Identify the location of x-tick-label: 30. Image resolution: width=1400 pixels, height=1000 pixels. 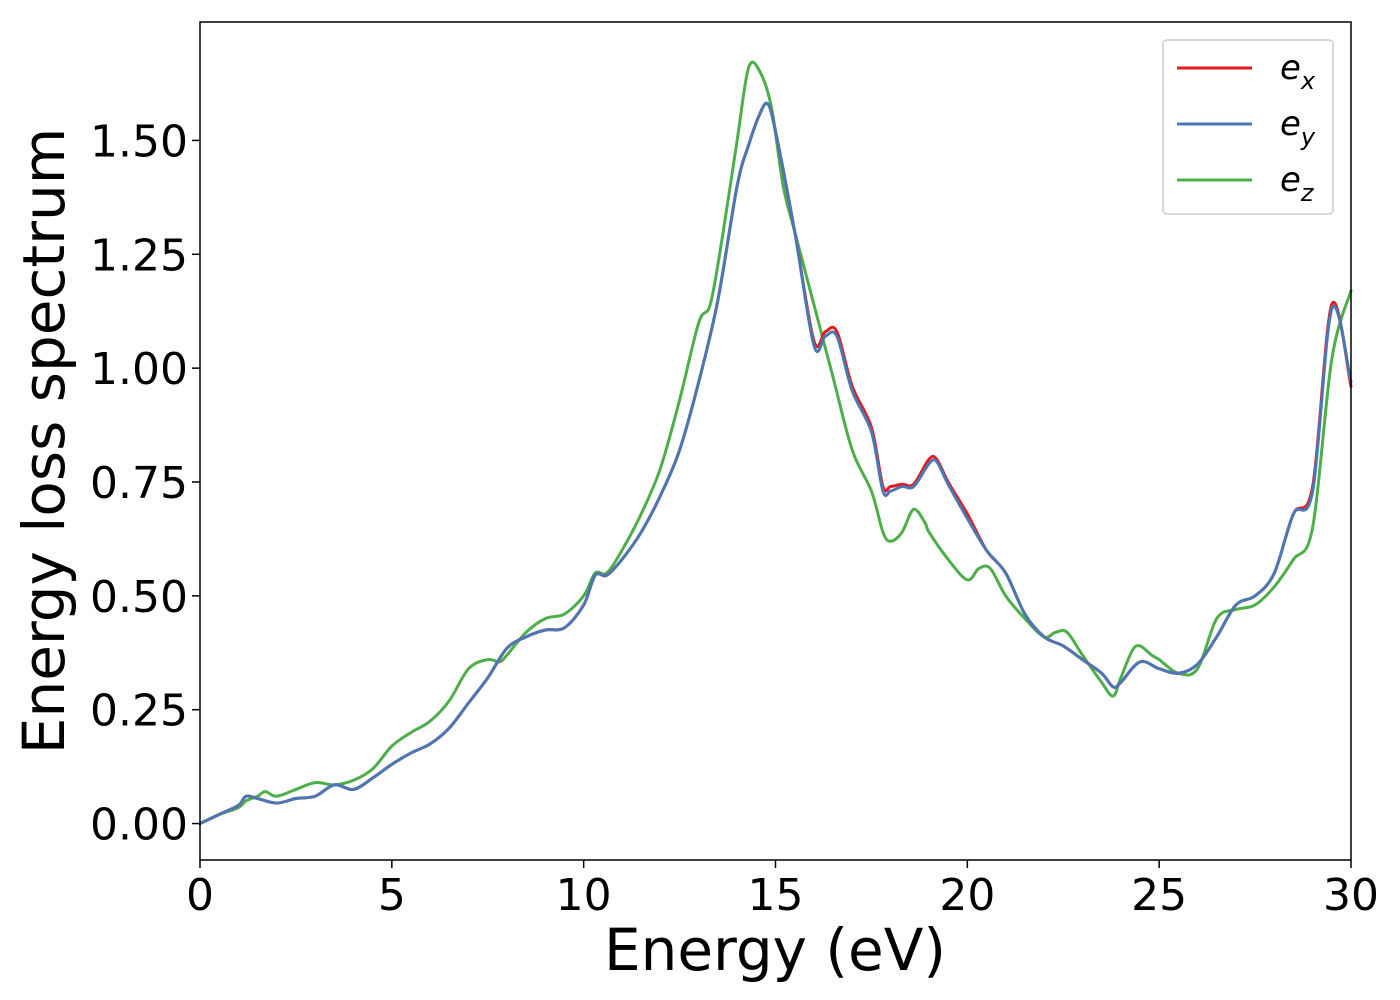
(1351, 895).